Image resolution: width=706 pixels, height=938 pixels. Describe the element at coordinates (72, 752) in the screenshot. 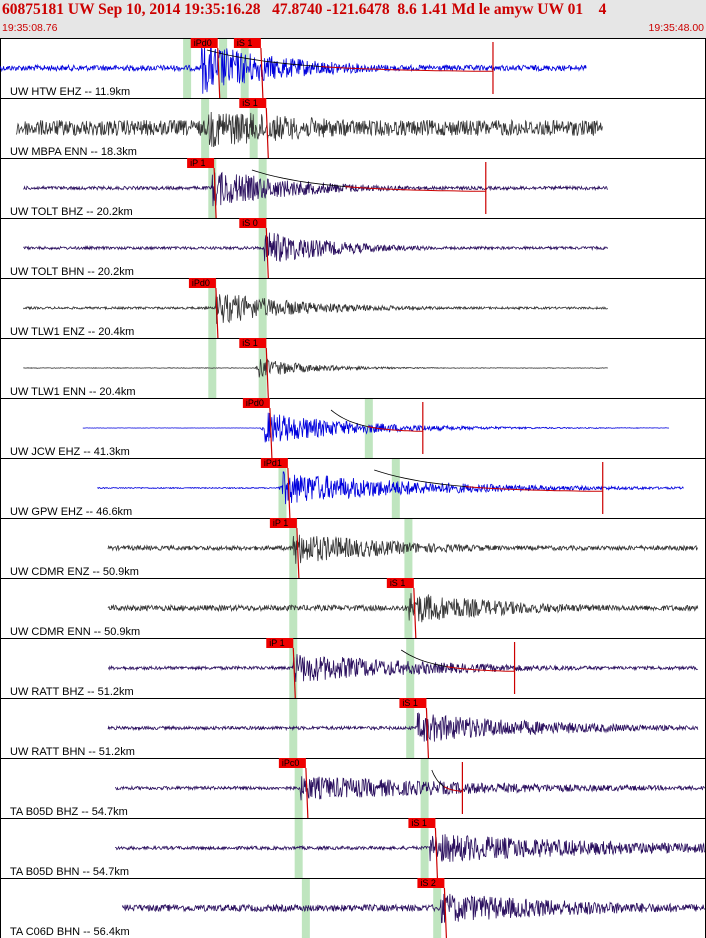

I see `station-label: UW RATT BHN -- 51.2km` at that location.